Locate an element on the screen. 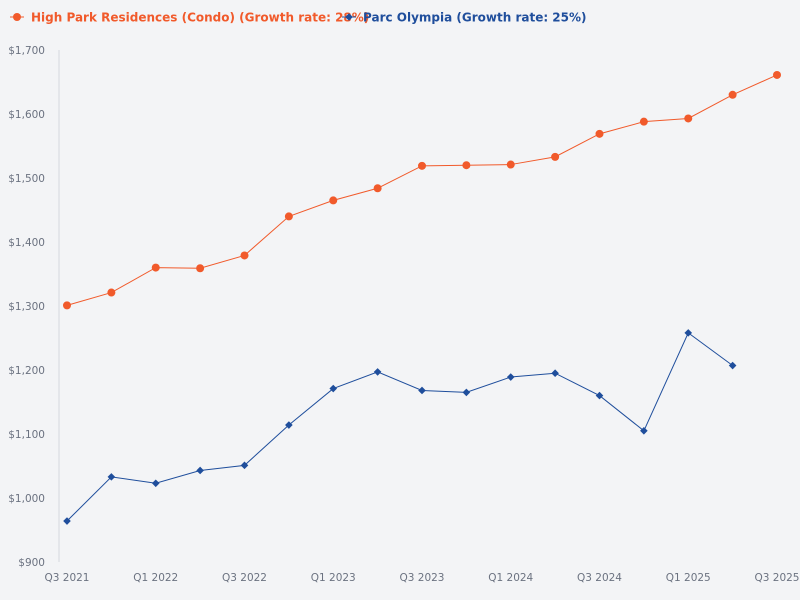  legend-item: Parc Olympia (Growth rate: 25%) is located at coordinates (464, 18).